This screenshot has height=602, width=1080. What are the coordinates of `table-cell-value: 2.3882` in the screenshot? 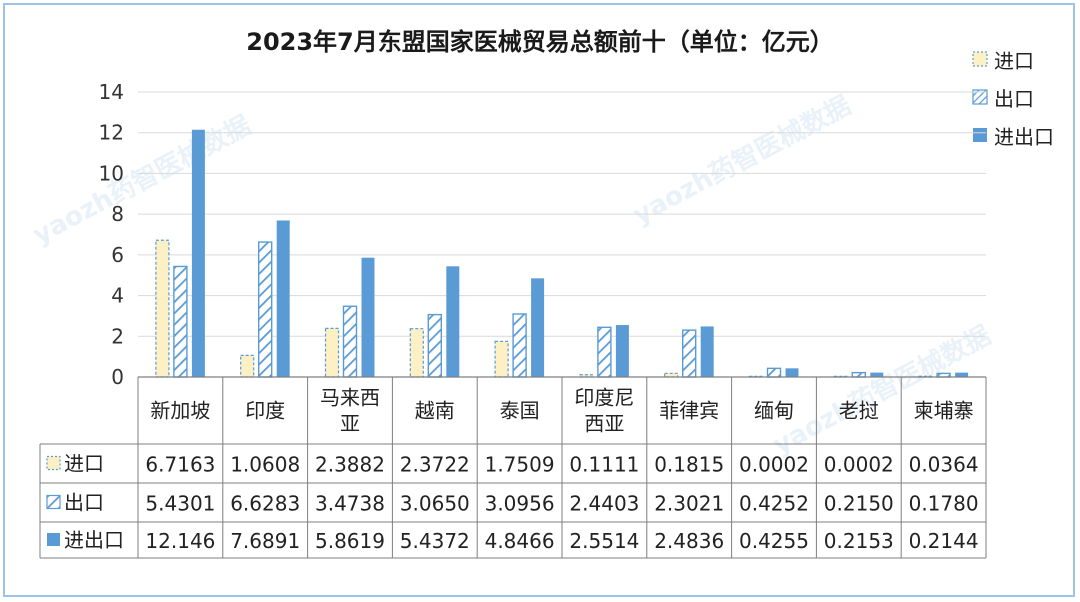 It's located at (350, 465).